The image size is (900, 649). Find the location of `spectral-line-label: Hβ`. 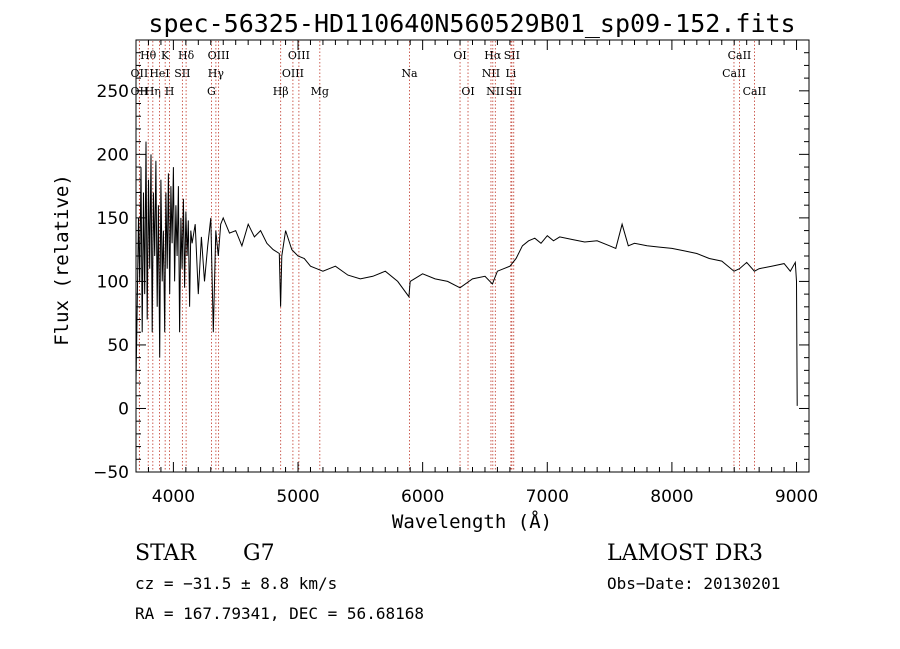

spectral-line-label: Hβ is located at coordinates (281, 91).